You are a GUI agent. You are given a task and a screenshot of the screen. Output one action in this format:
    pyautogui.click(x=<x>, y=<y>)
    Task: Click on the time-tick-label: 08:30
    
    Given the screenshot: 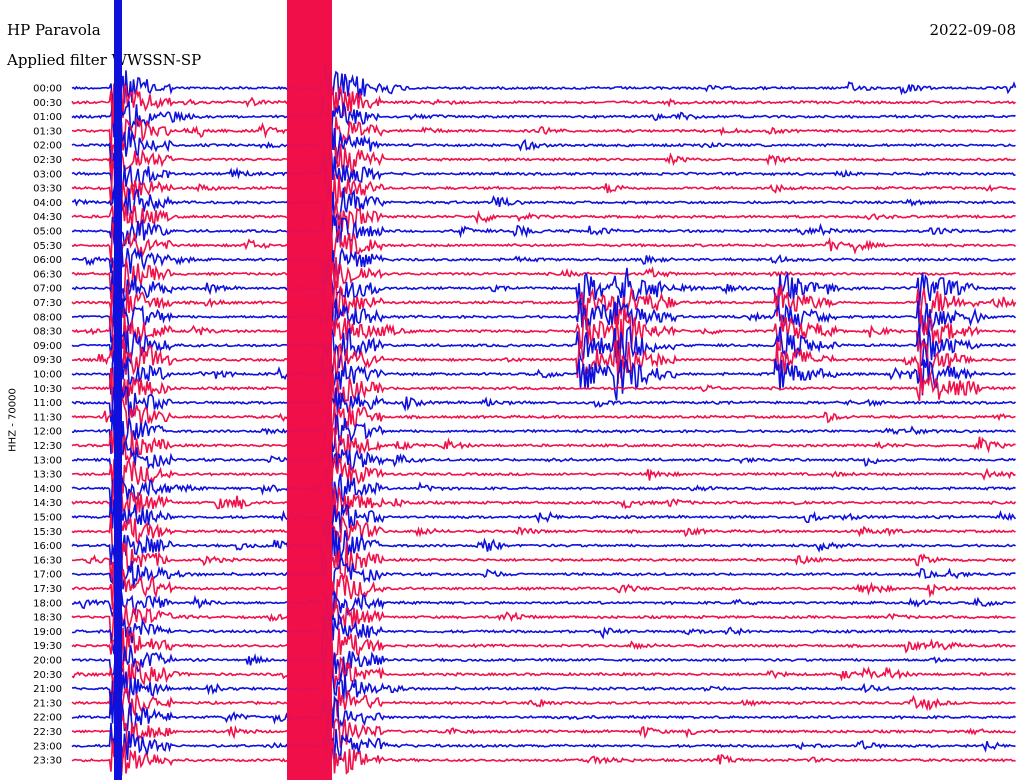 What is the action you would take?
    pyautogui.click(x=47, y=332)
    